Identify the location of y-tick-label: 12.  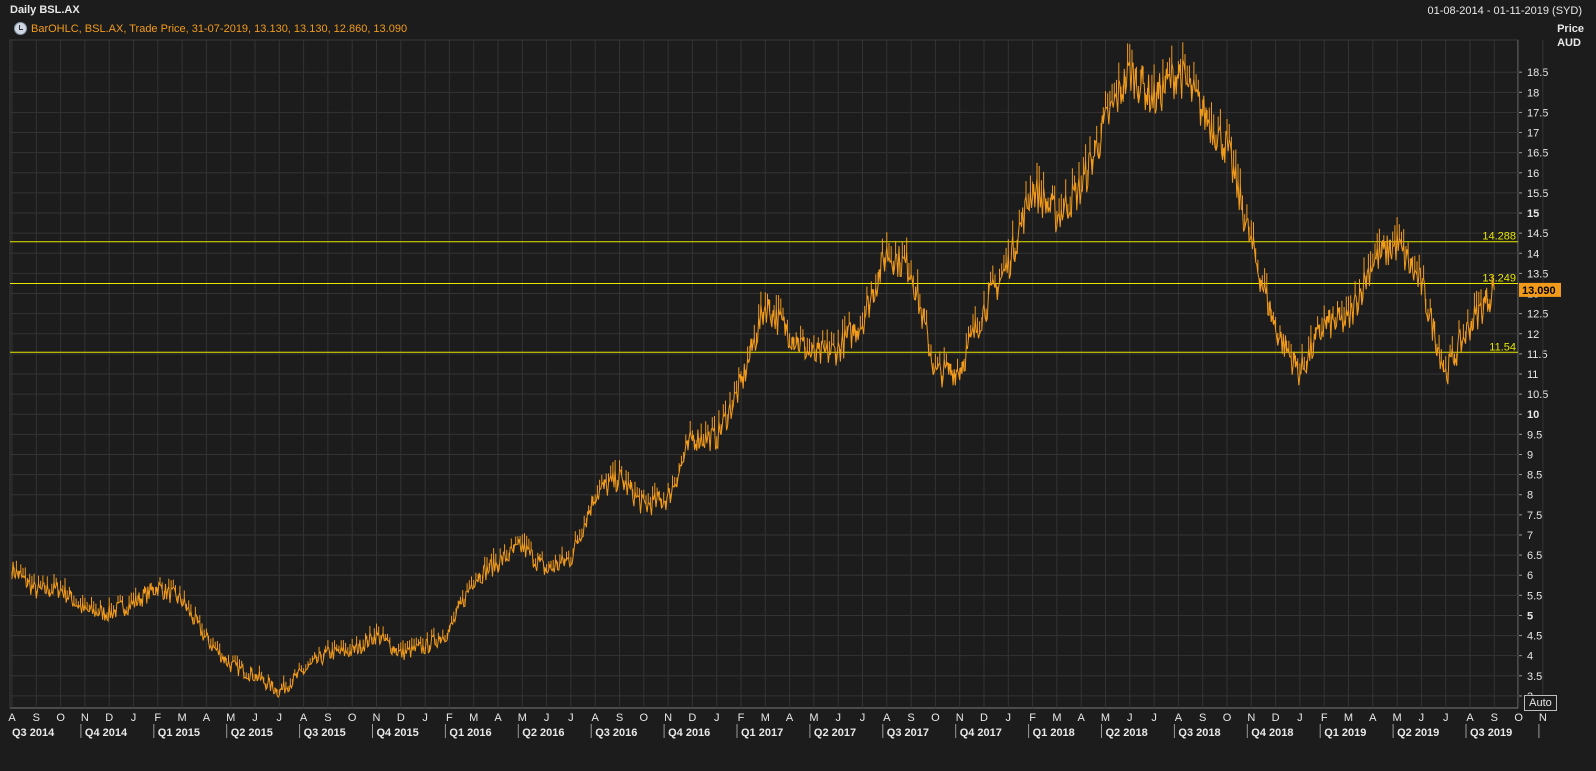
(1533, 335).